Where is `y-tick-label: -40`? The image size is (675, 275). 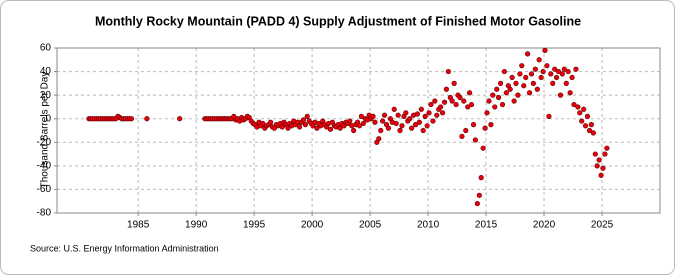
y-tick-label: -40 is located at coordinates (44, 165).